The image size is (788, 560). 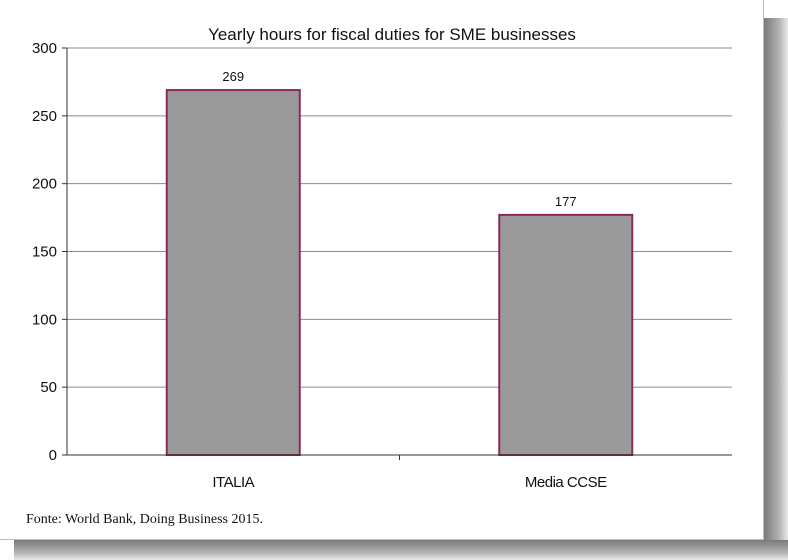 I want to click on data-labels: 269 177, so click(x=399, y=139).